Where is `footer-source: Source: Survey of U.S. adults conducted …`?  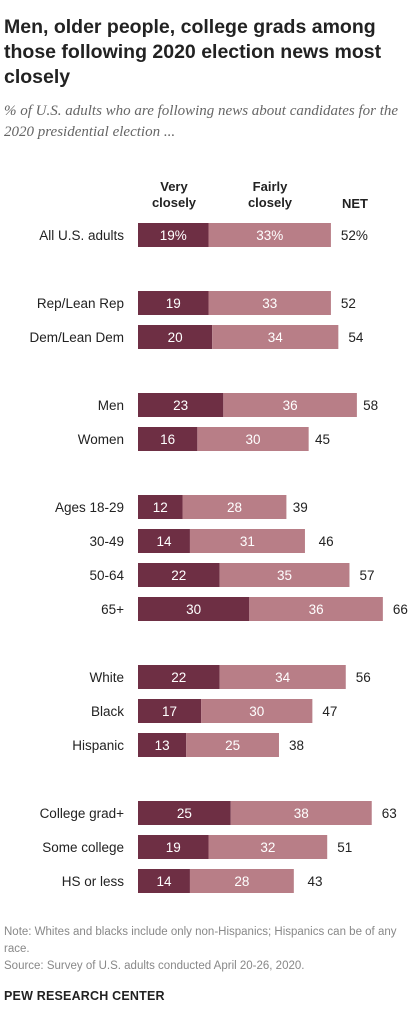 footer-source: Source: Survey of U.S. adults conducted … is located at coordinates (154, 966).